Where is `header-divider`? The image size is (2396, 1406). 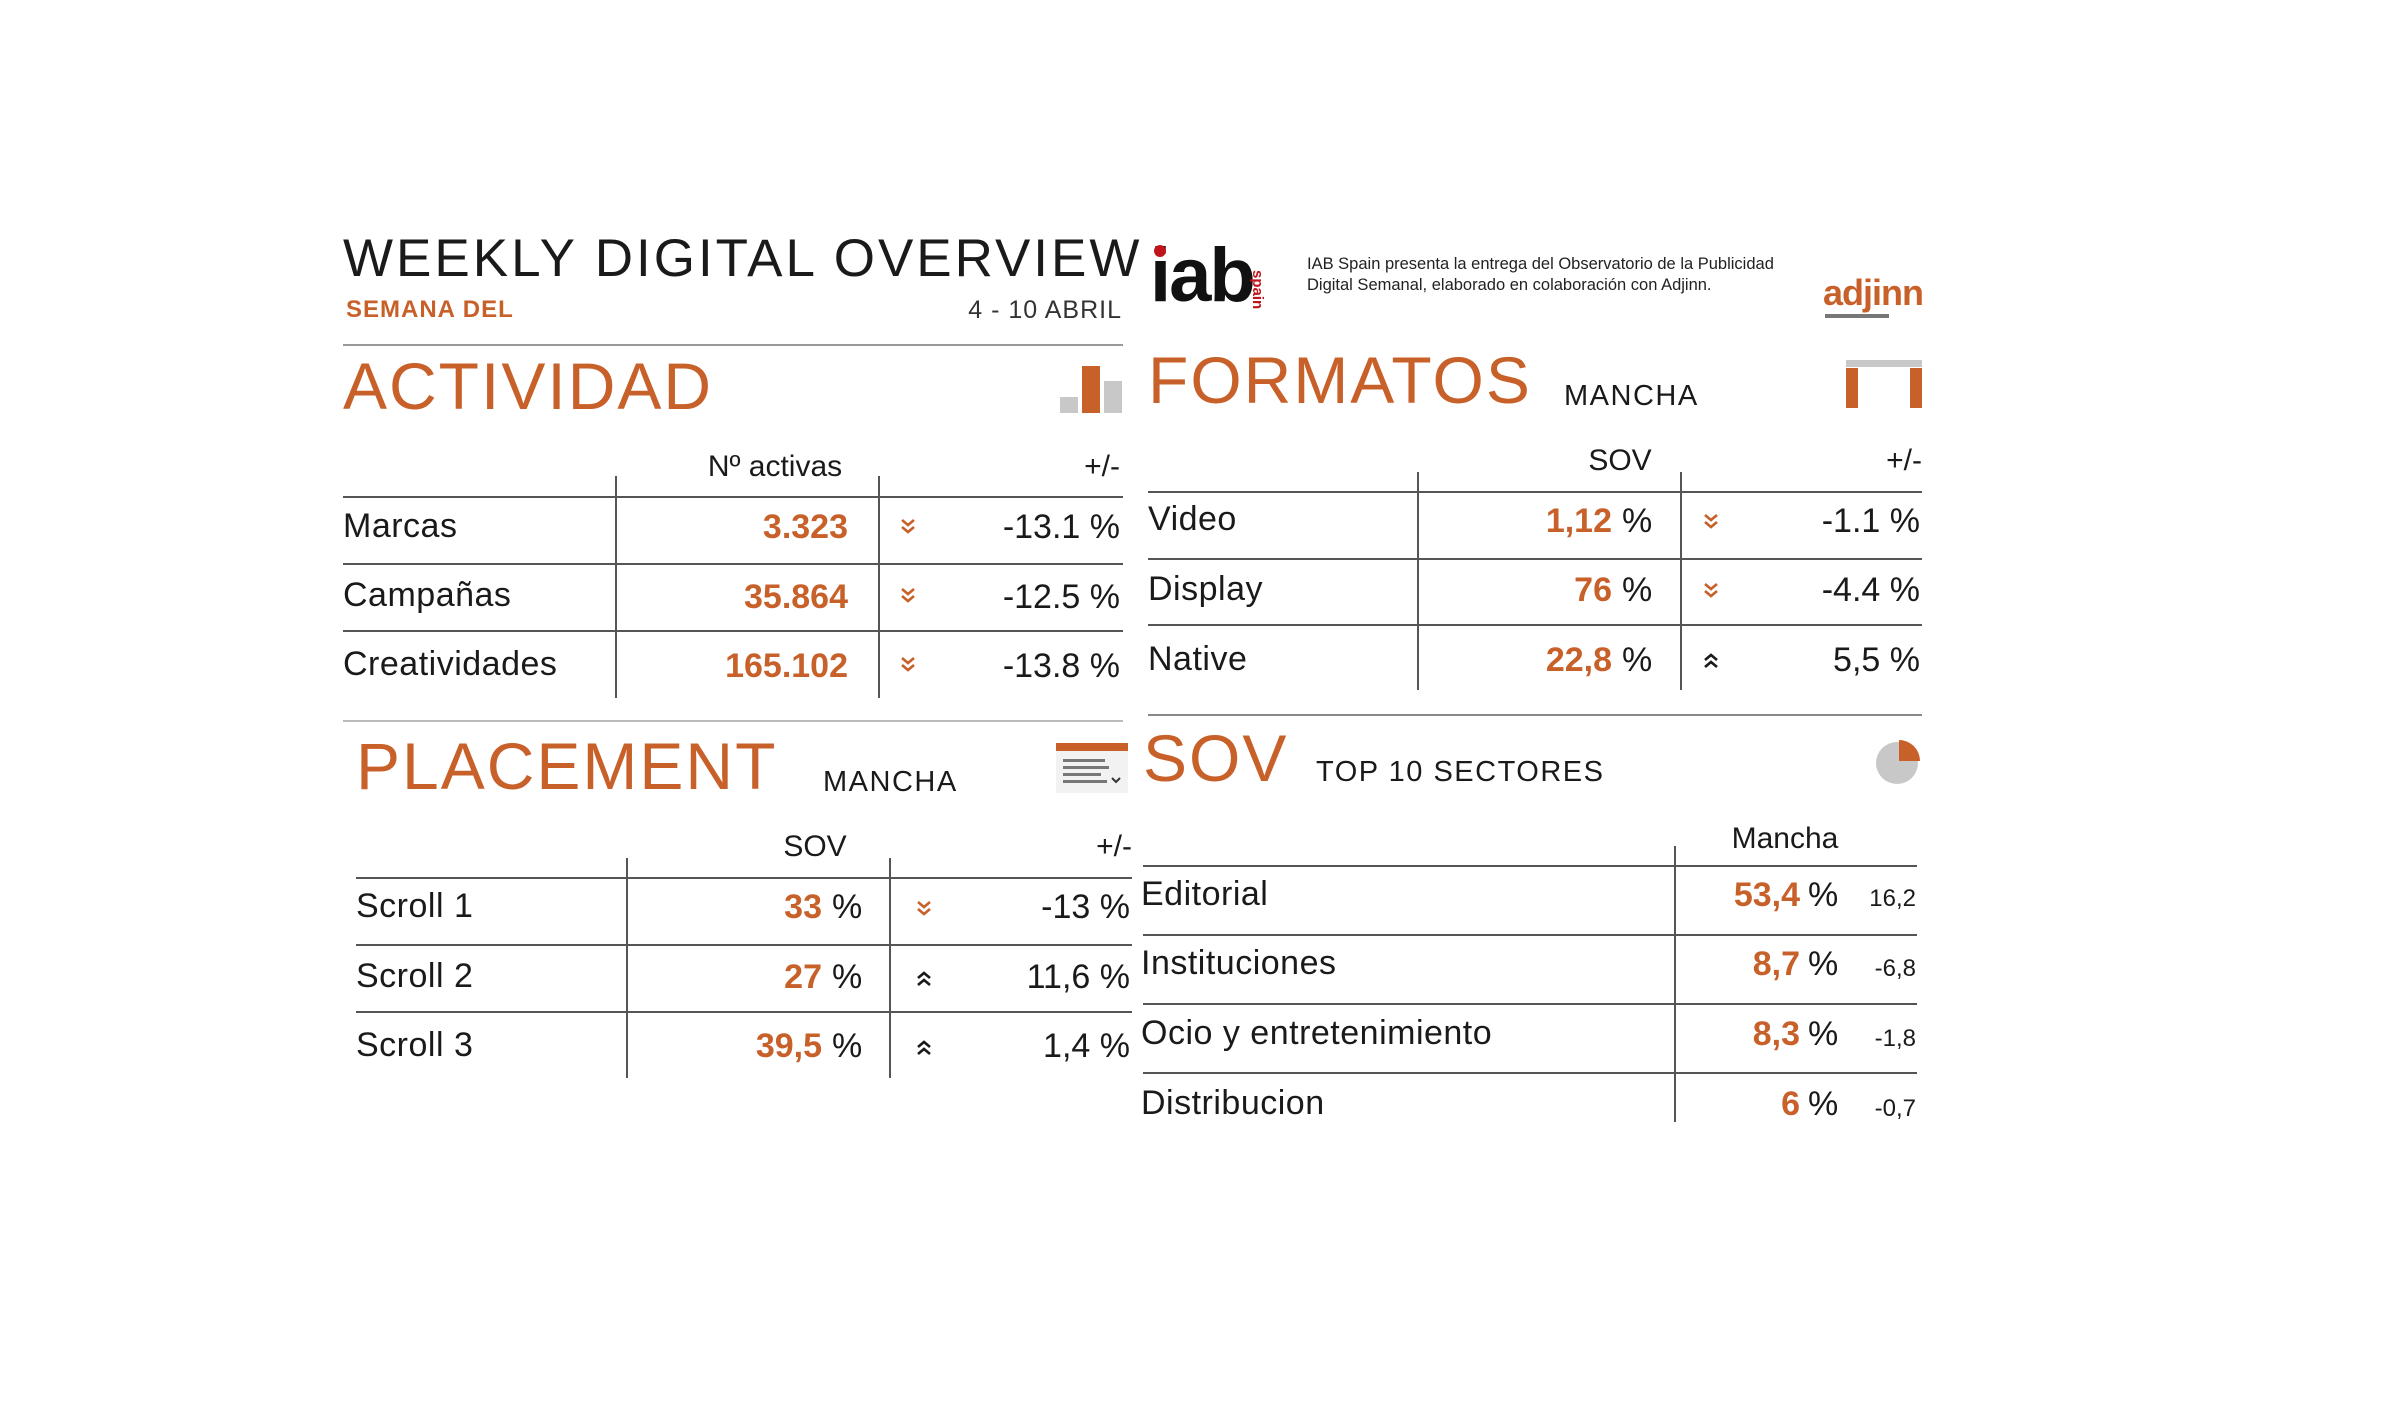 header-divider is located at coordinates (733, 345).